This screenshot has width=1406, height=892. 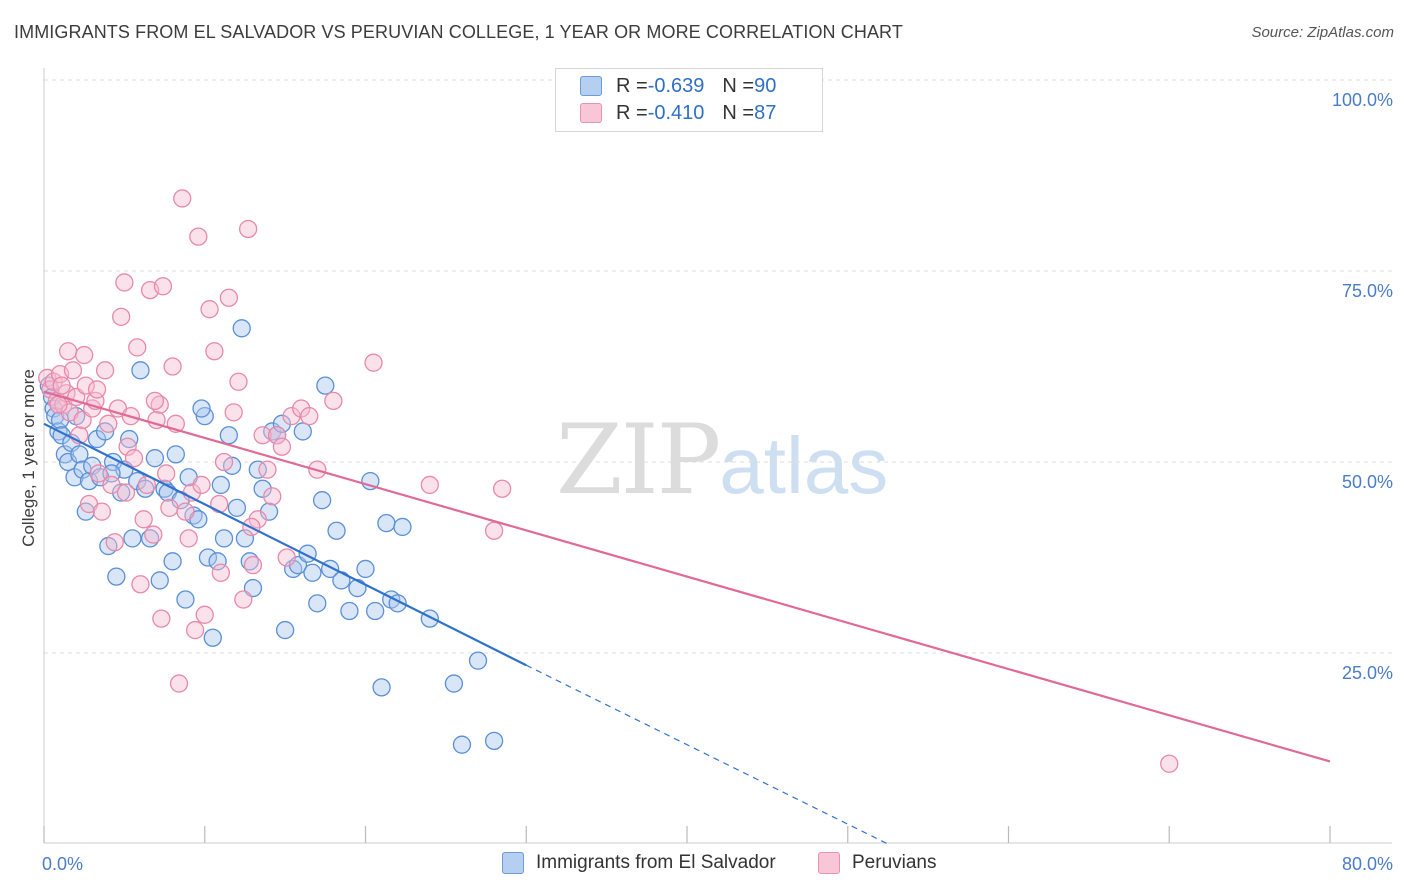 I want to click on legend-label: Peruvians, so click(x=894, y=862).